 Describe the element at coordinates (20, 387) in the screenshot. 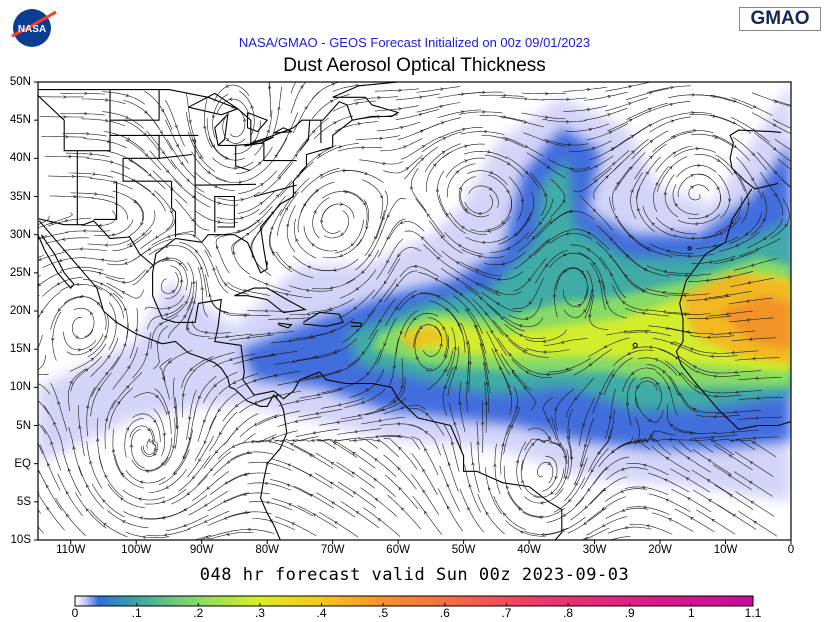

I see `lat-label: 10N` at that location.